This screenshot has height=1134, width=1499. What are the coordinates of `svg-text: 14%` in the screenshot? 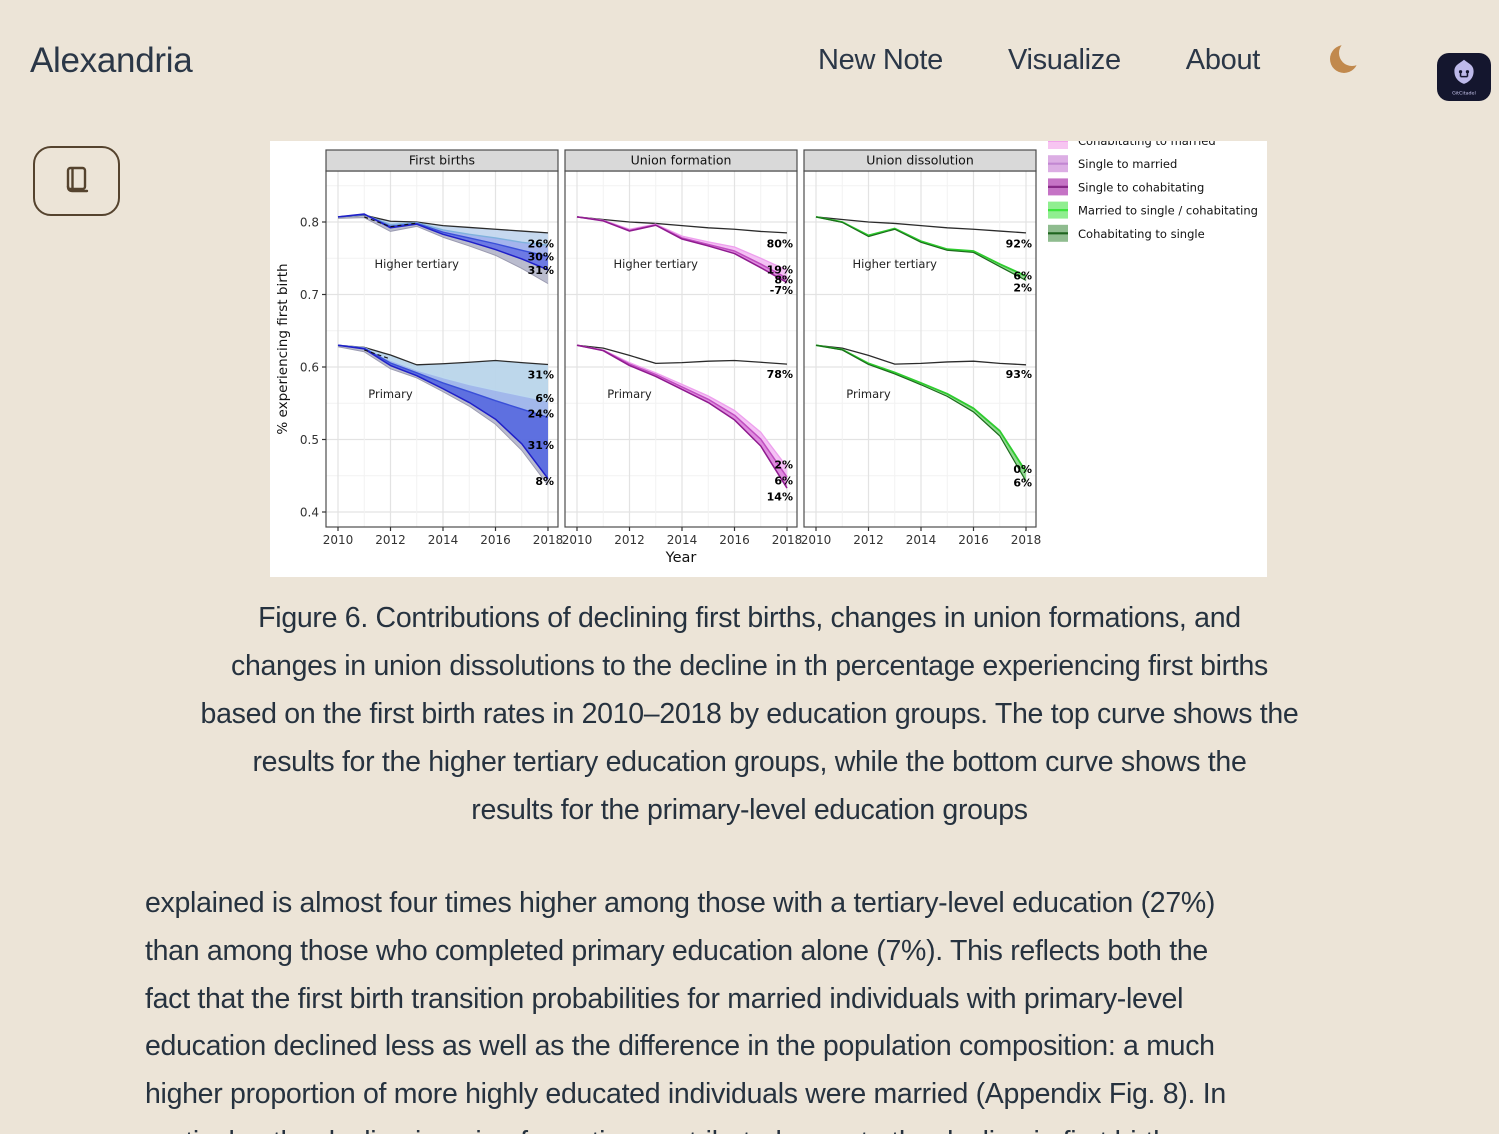 It's located at (780, 496).